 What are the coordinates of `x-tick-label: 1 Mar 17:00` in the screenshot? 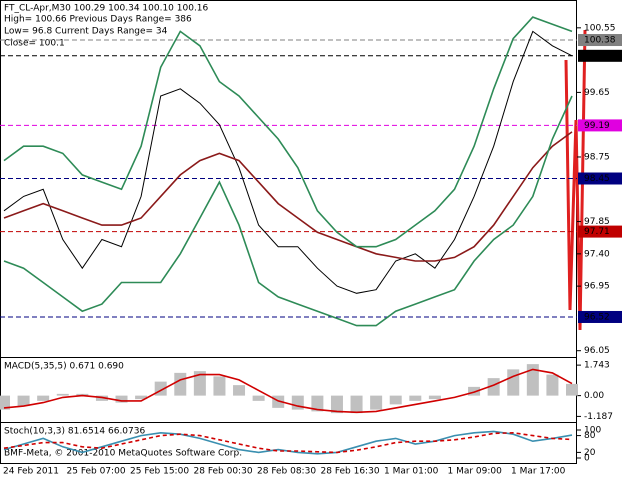 It's located at (538, 472).